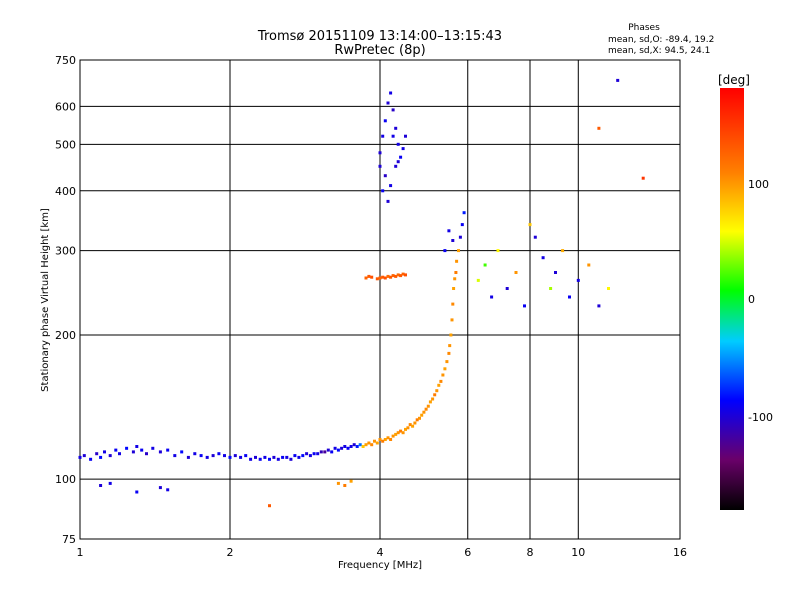 The image size is (800, 600). I want to click on chart-subtitle: RwPretec (8p), so click(379, 50).